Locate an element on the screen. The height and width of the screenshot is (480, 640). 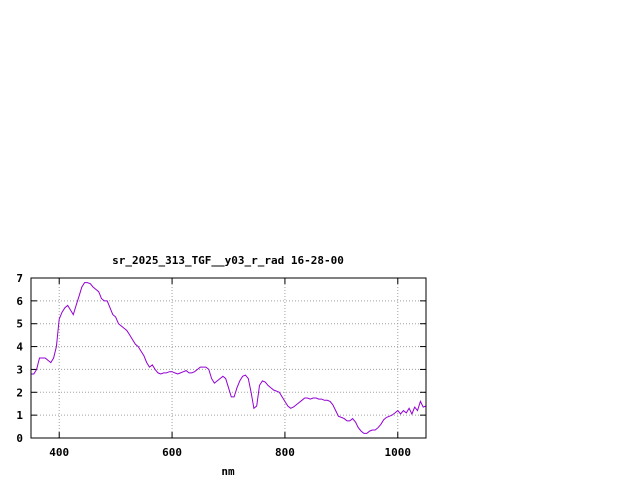
y-tick-label: 7 is located at coordinates (19, 278).